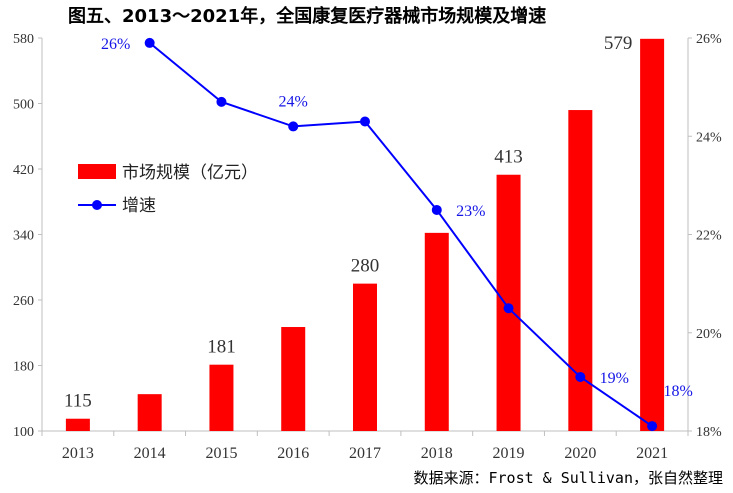 Image resolution: width=733 pixels, height=493 pixels. Describe the element at coordinates (568, 478) in the screenshot. I see `source-note: 数据来源：Frost & Sullivan，张自然整理` at that location.